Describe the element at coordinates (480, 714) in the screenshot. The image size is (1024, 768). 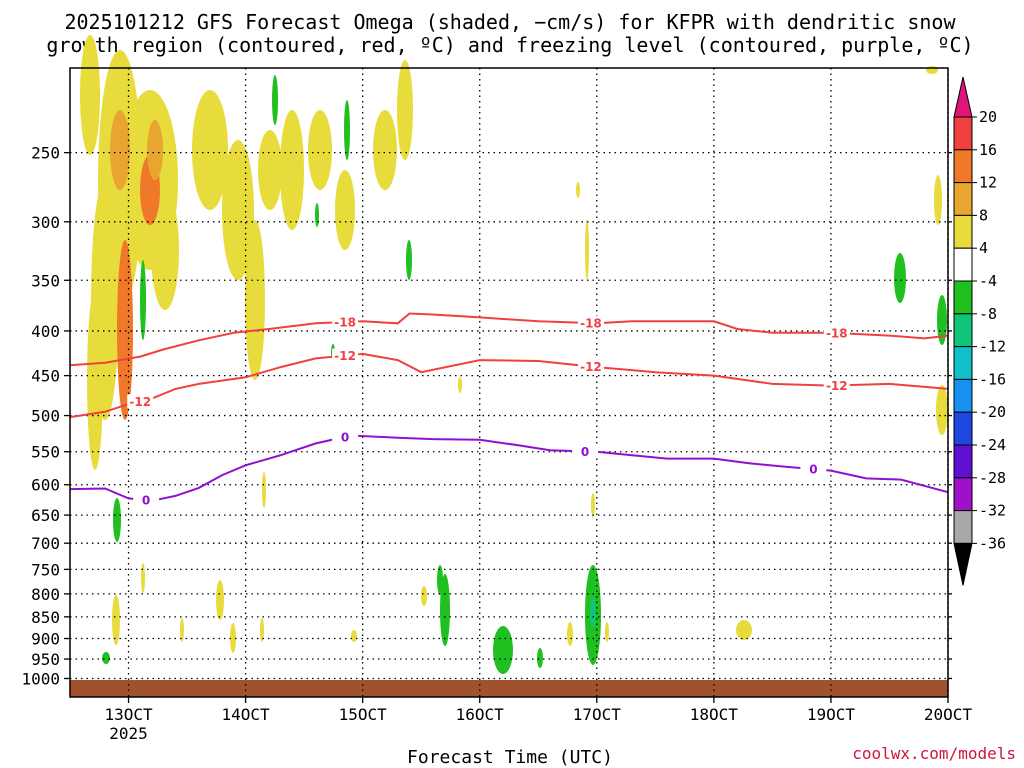
I see `x-tick-label: 16OCT` at that location.